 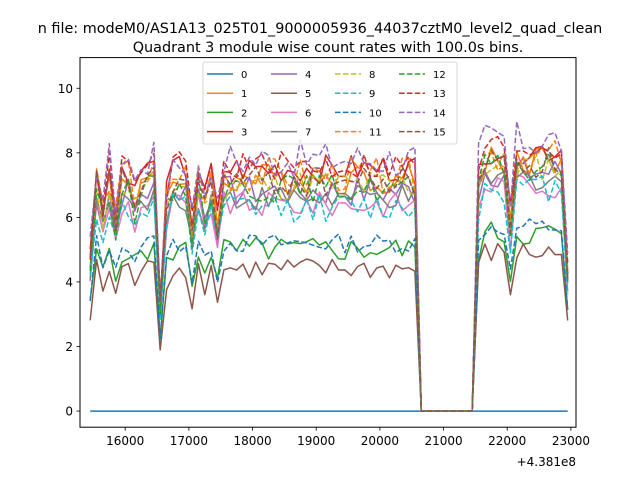 I want to click on legend-label: 13, so click(x=439, y=94).